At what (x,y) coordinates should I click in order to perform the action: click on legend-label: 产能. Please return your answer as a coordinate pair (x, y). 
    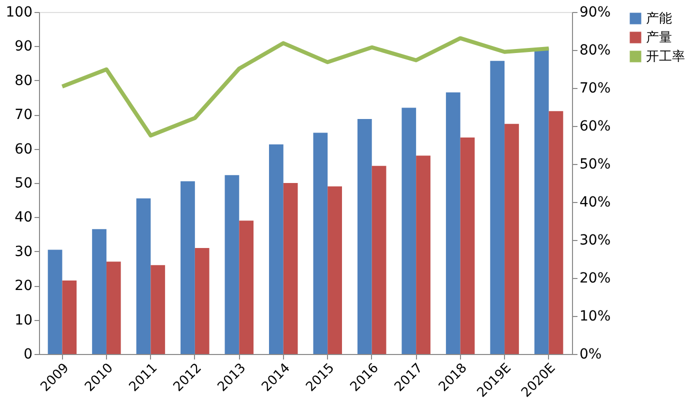
    Looking at the image, I should click on (659, 19).